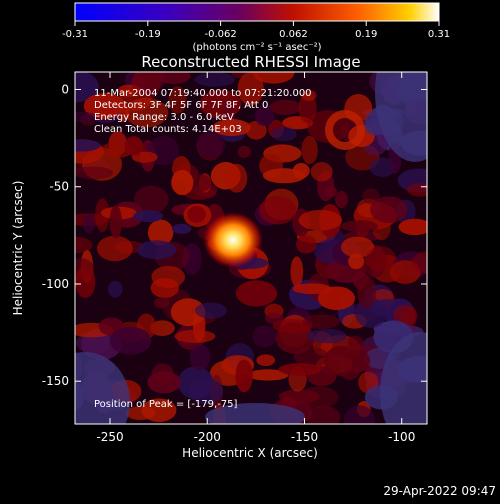 This screenshot has width=500, height=504. What do you see at coordinates (257, 12) in the screenshot?
I see `colorbar-gradient` at bounding box center [257, 12].